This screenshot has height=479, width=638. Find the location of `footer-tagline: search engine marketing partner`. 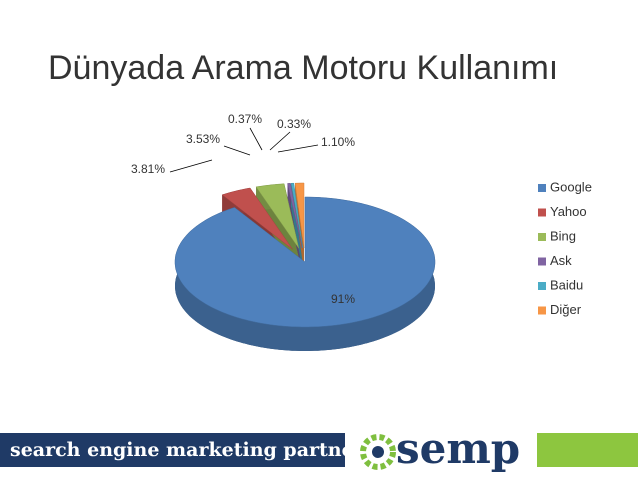

footer-tagline: search engine marketing partner is located at coordinates (187, 450).